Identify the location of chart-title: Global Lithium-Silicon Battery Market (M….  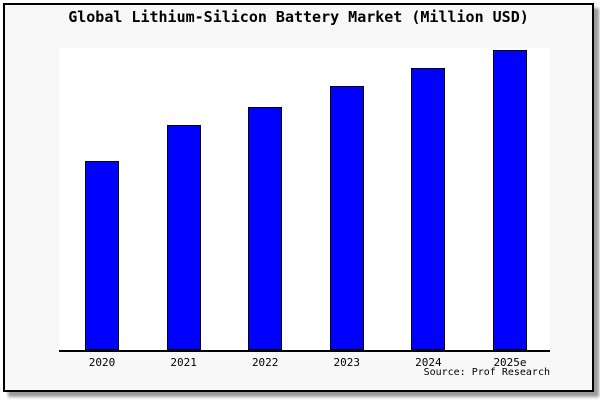
(298, 17).